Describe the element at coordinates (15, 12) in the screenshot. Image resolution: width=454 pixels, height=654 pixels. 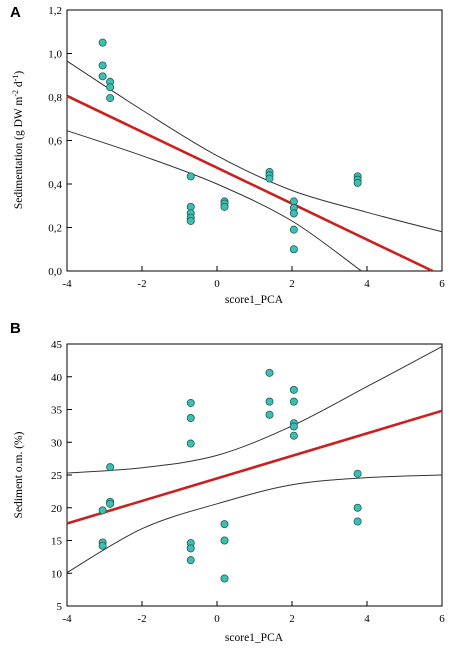
I see `panel-label-a: A` at that location.